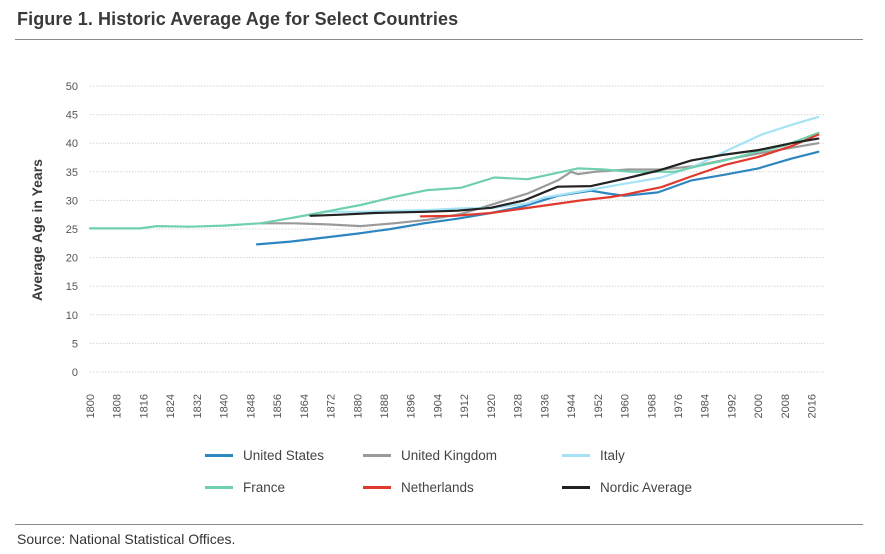 Image resolution: width=885 pixels, height=554 pixels. I want to click on legend-item: France, so click(245, 487).